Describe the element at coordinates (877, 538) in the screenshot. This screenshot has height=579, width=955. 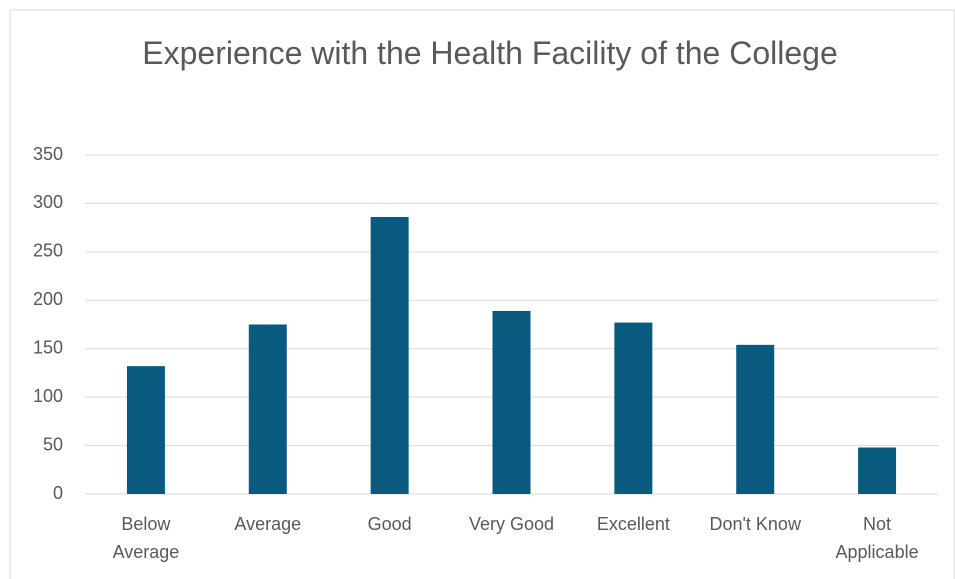
I see `x-tick-label: Not Applicable` at that location.